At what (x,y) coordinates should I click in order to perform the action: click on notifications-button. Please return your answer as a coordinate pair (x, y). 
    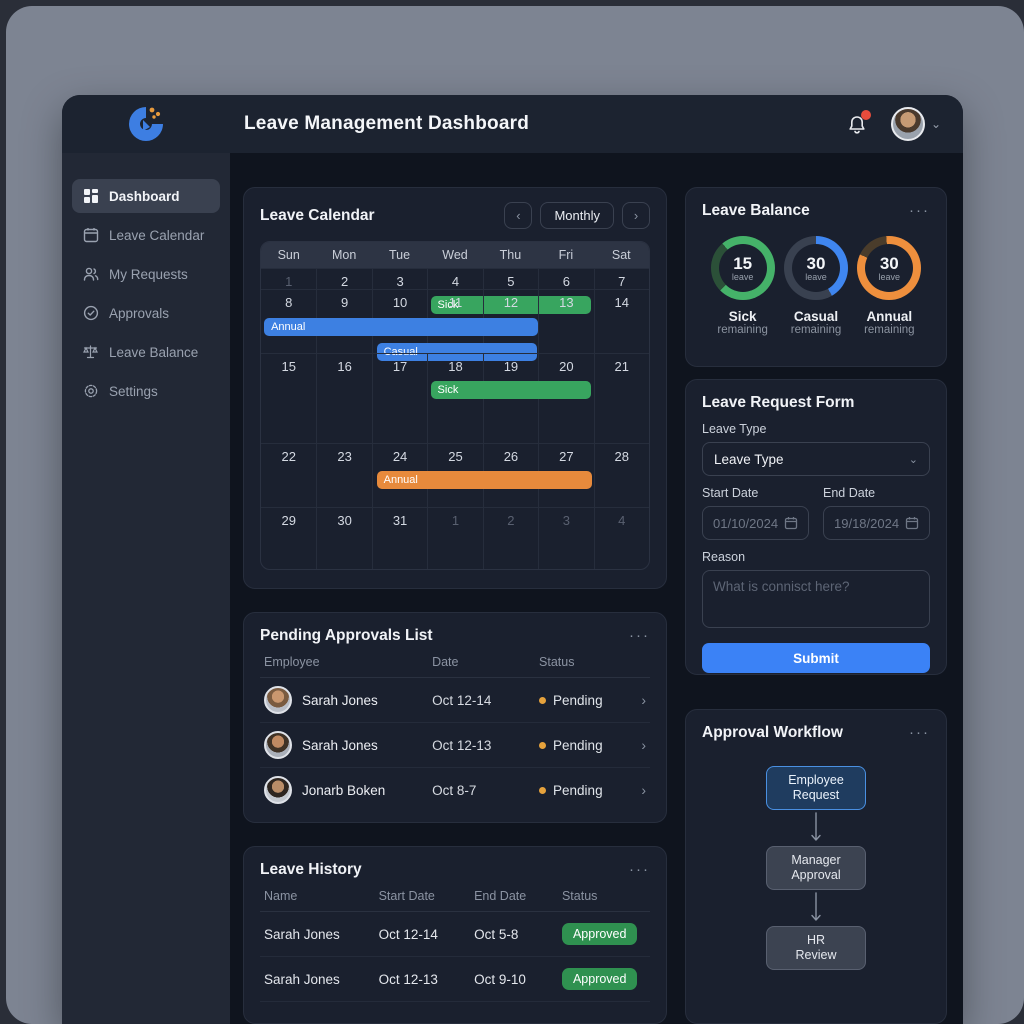
    Looking at the image, I should click on (859, 122).